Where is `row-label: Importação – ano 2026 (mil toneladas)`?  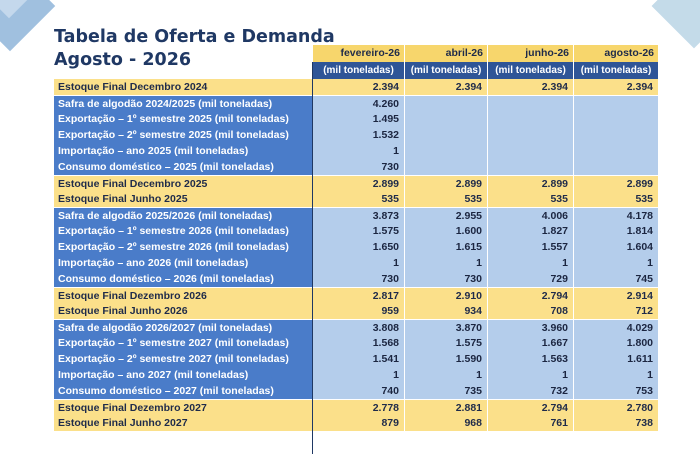 row-label: Importação – ano 2026 (mil toneladas) is located at coordinates (183, 263).